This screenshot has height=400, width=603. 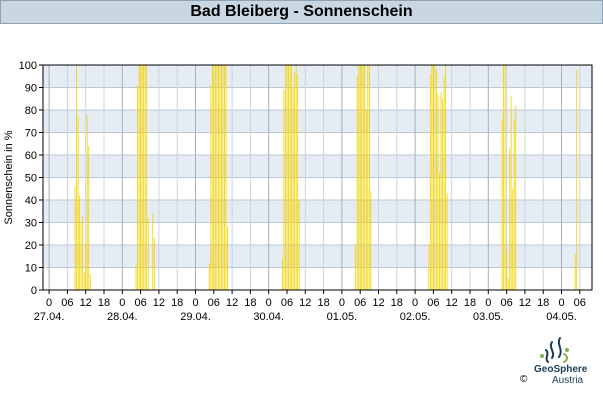 What do you see at coordinates (524, 379) in the screenshot?
I see `copyright-symbol: ©` at bounding box center [524, 379].